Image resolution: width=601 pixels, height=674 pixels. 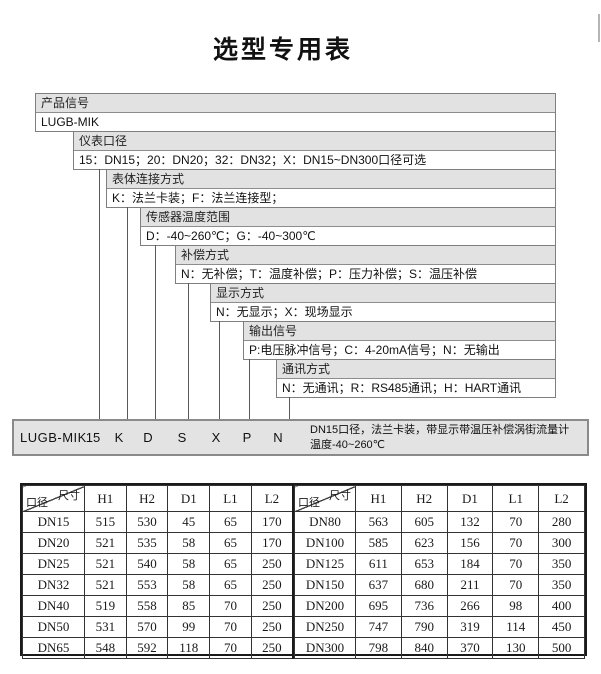 What do you see at coordinates (231, 236) in the screenshot?
I see `level-value: D：-40~260℃；G：-40~300℃` at bounding box center [231, 236].